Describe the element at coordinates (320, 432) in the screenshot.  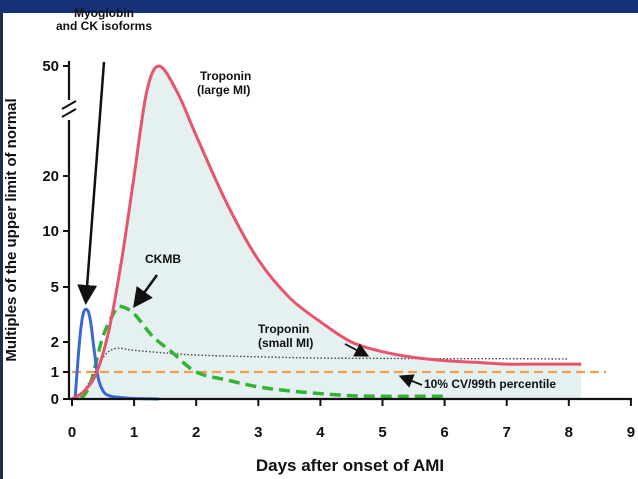
I see `x-tick-label-4: 4` at that location.